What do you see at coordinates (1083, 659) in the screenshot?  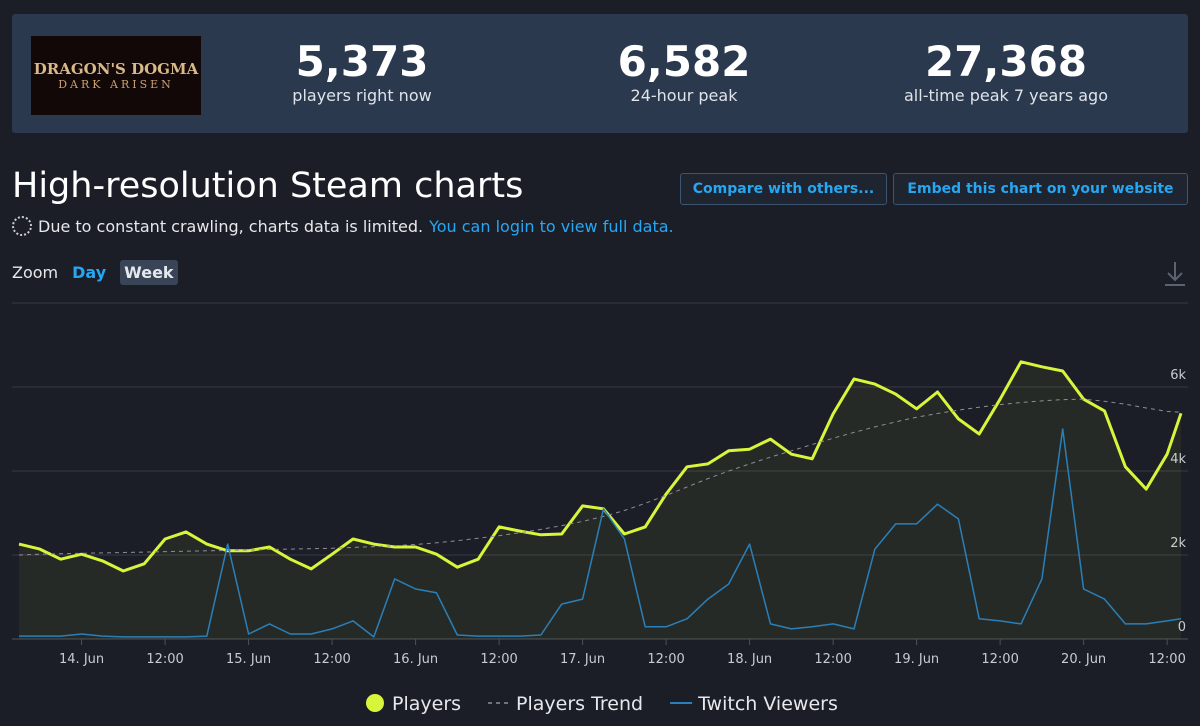 I see `x-tick-label: 20. Jun` at bounding box center [1083, 659].